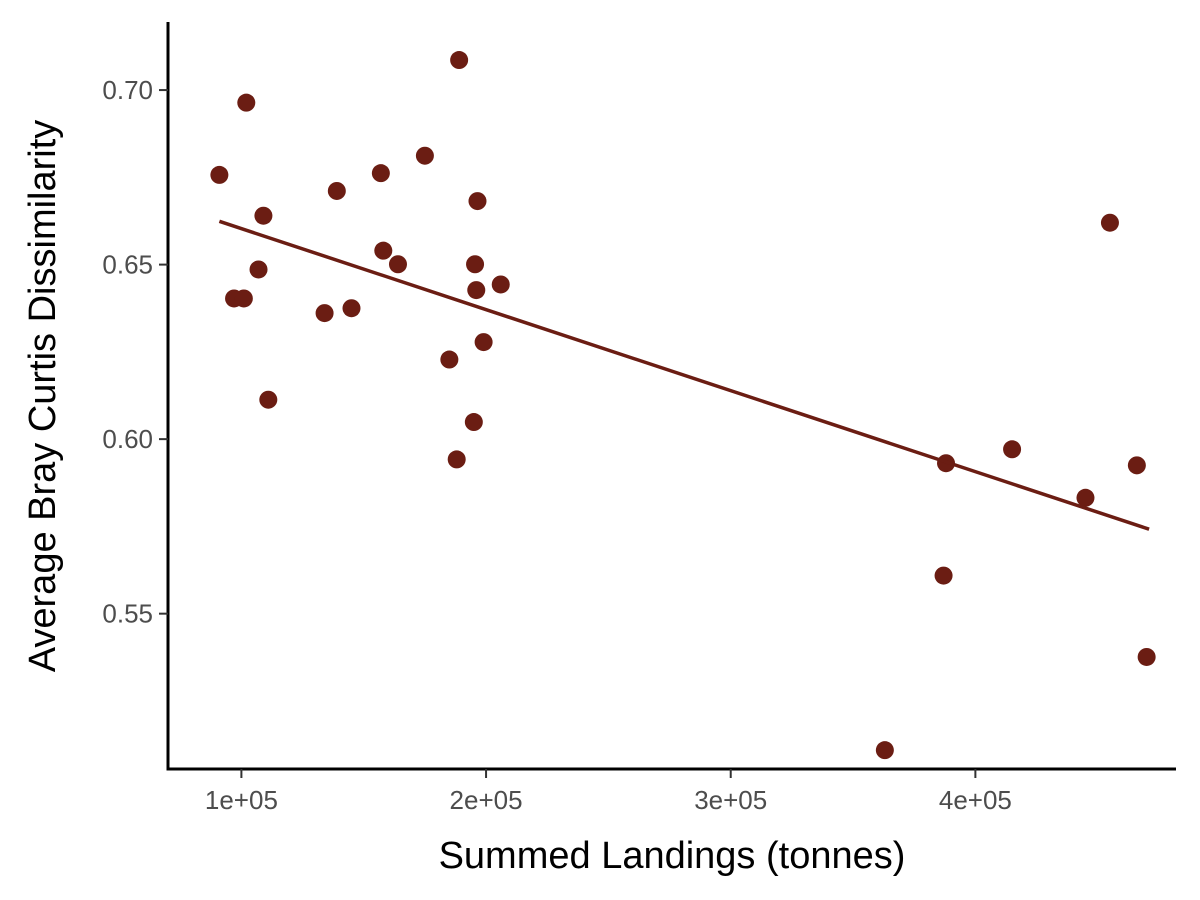  I want to click on x-tick-label: 4e+05, so click(975, 800).